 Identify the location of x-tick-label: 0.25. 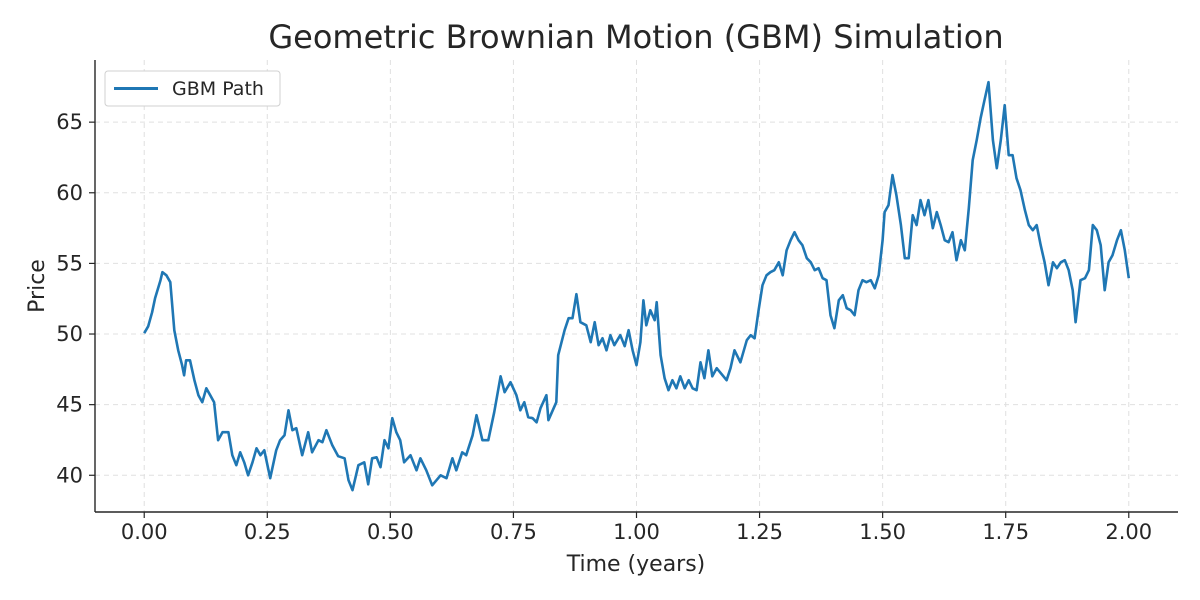
(267, 532).